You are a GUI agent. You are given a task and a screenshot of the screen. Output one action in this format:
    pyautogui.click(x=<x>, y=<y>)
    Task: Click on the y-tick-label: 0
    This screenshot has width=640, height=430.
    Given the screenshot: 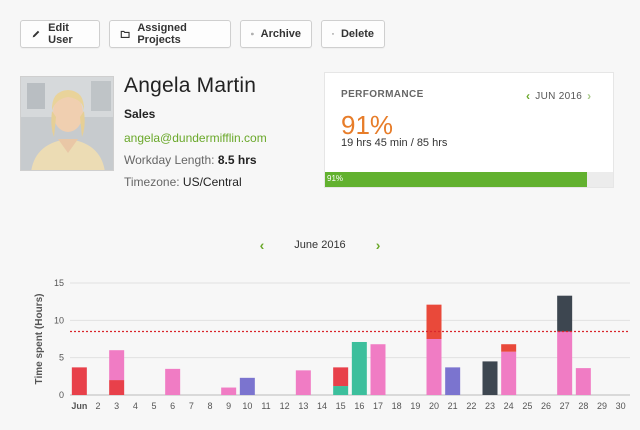 What is the action you would take?
    pyautogui.click(x=61, y=395)
    